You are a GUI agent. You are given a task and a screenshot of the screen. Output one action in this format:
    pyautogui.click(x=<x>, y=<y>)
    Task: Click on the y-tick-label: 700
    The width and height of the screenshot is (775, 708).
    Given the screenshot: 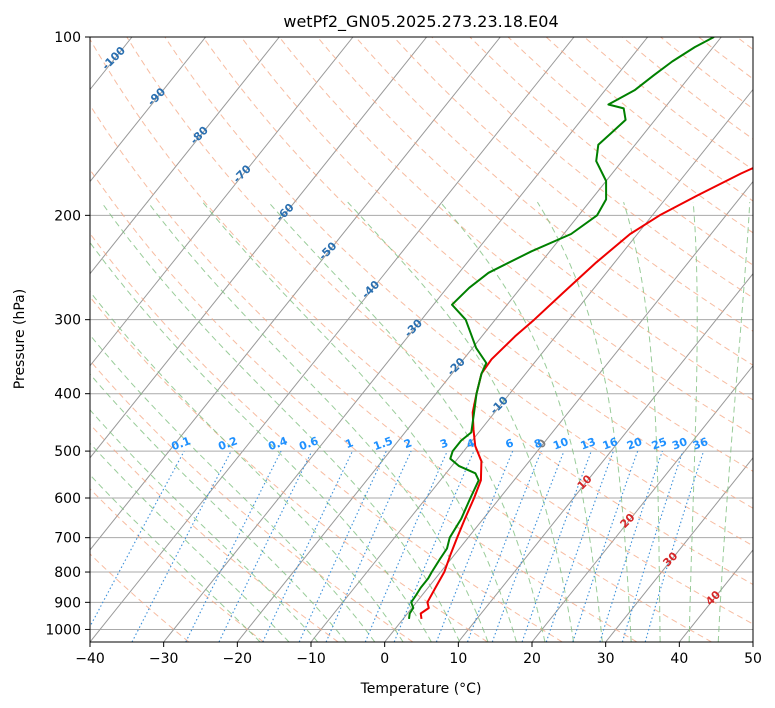 What is the action you would take?
    pyautogui.click(x=67, y=539)
    